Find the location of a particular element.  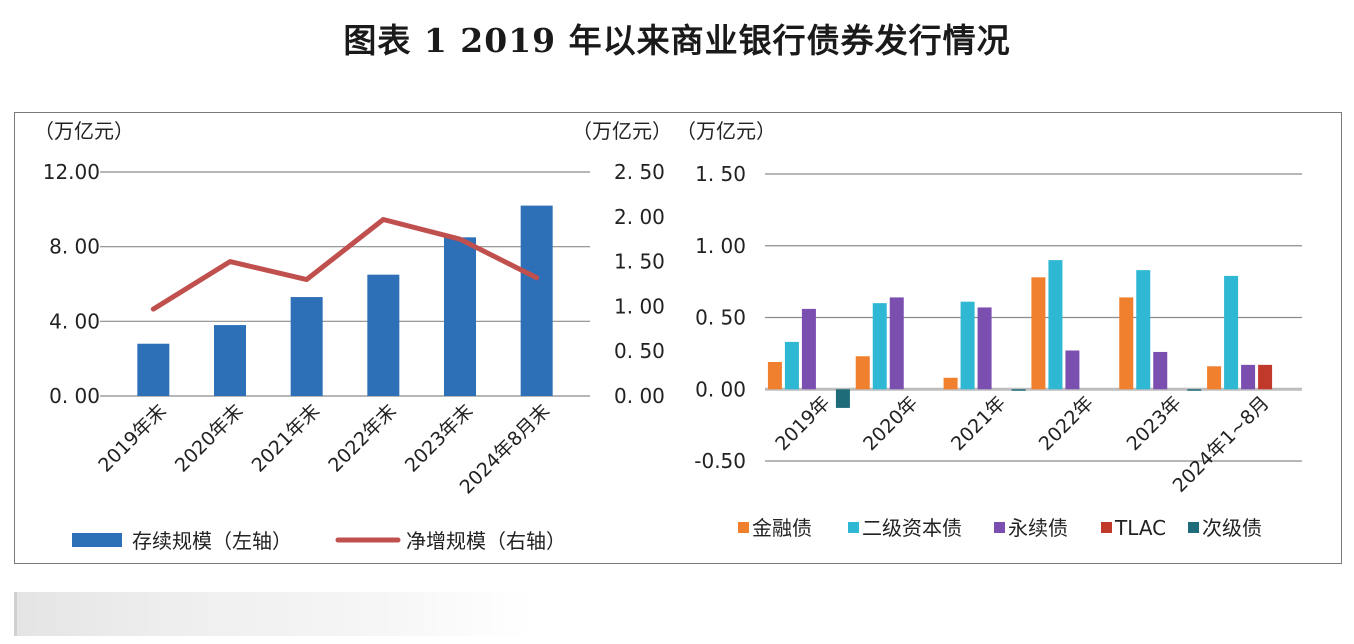

left-axis-tick-label: 0. 00 is located at coordinates (74, 396).